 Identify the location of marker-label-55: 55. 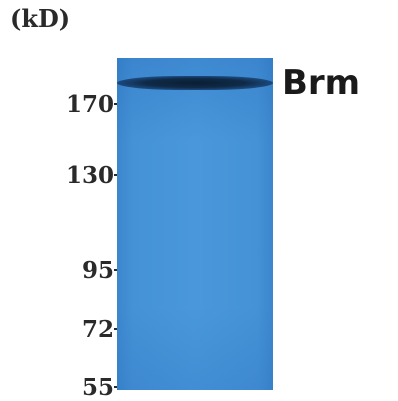
(97, 387).